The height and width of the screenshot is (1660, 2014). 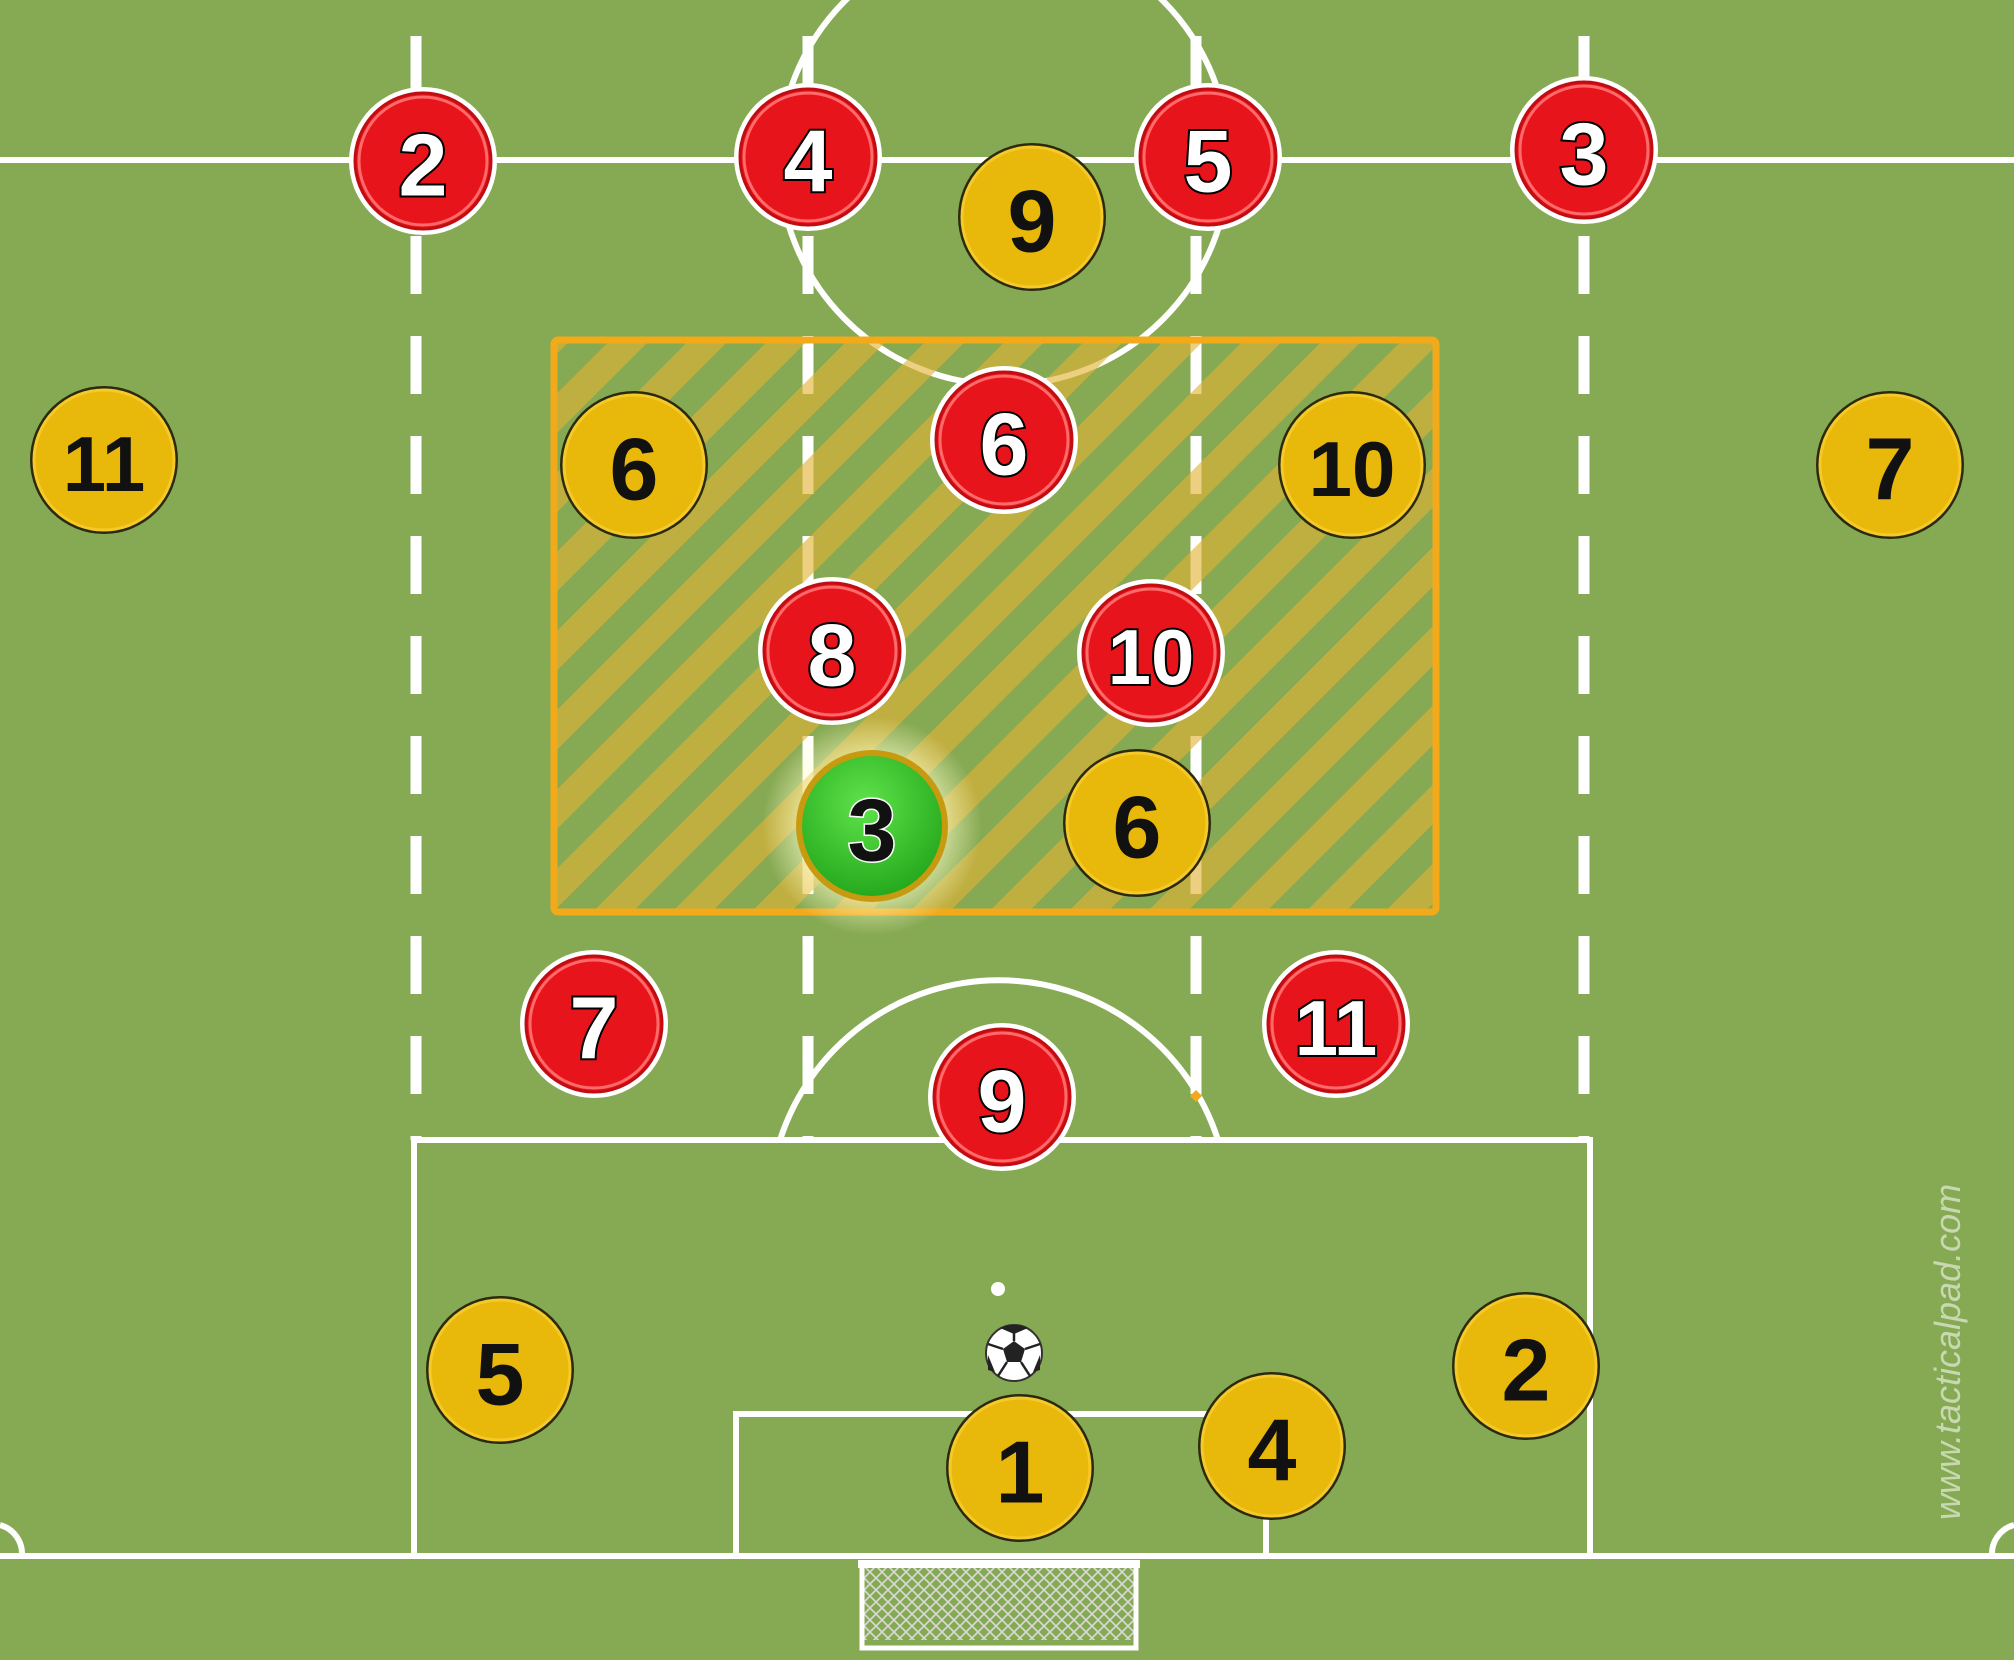 What do you see at coordinates (872, 830) in the screenshot?
I see `highlighted-player-number: 3` at bounding box center [872, 830].